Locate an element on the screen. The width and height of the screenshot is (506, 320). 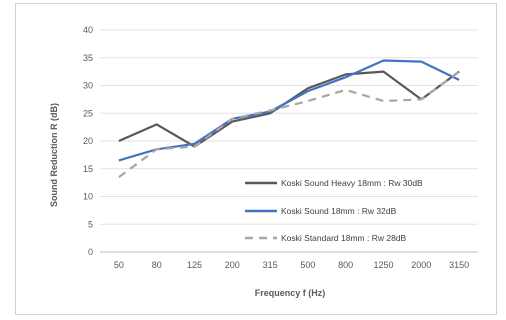
x-tick-label: 125 is located at coordinates (194, 265).